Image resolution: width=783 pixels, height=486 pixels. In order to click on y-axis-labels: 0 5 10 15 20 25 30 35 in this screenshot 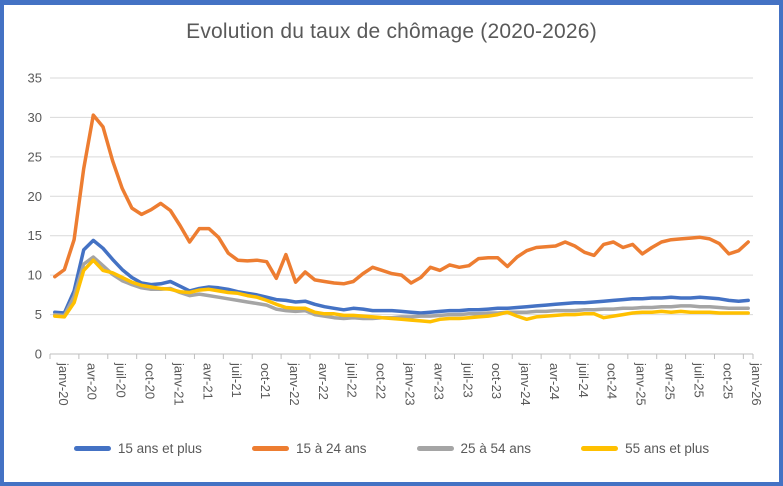, I will do `click(35, 216)`.